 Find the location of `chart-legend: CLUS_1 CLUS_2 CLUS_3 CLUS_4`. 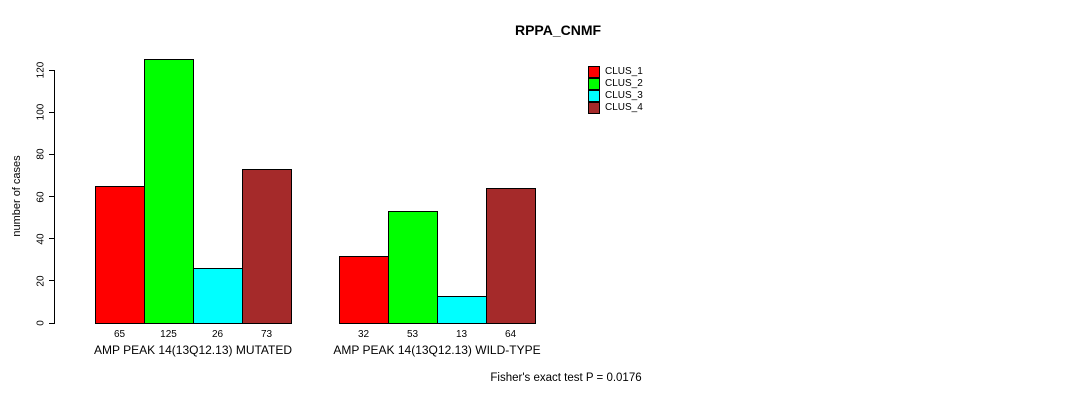

chart-legend: CLUS_1 CLUS_2 CLUS_3 CLUS_4 is located at coordinates (615, 90).